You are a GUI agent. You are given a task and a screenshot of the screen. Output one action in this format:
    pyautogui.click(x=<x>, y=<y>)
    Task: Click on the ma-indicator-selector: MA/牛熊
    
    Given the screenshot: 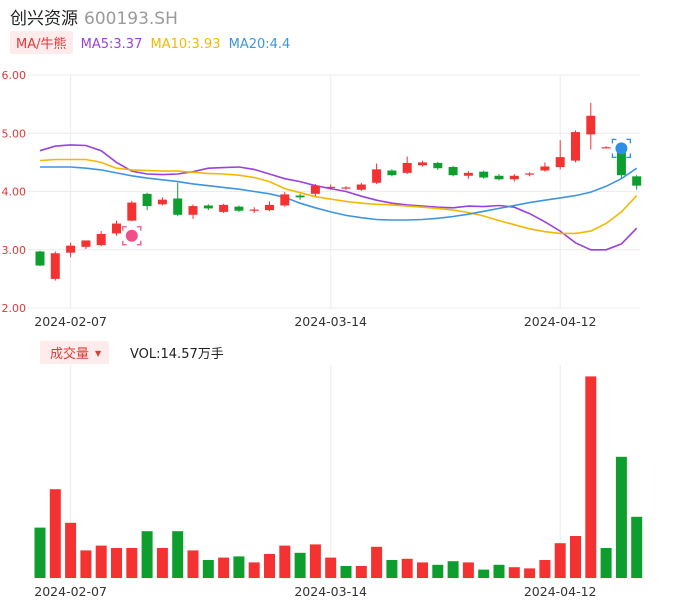 What is the action you would take?
    pyautogui.click(x=41, y=42)
    